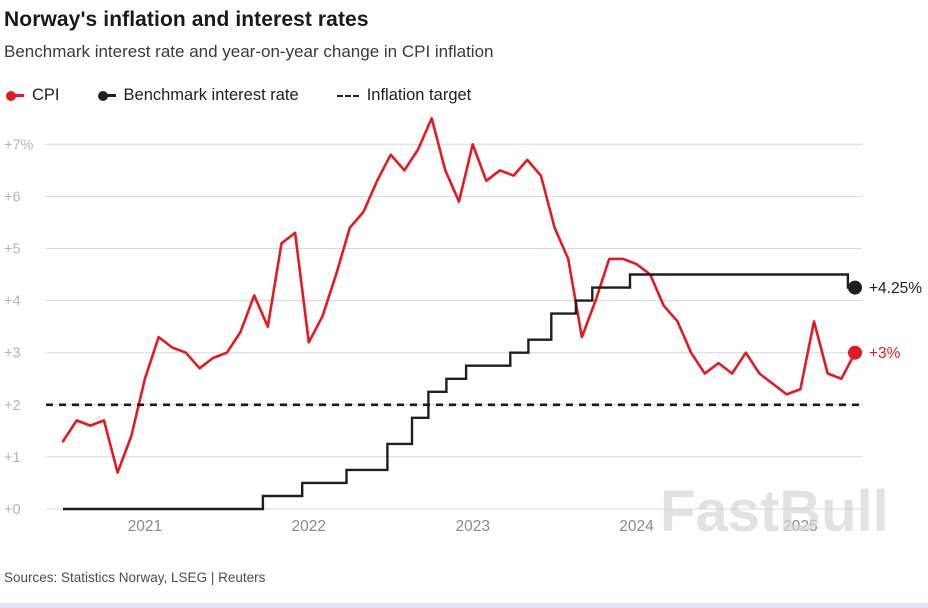 The height and width of the screenshot is (608, 928). Describe the element at coordinates (774, 511) in the screenshot. I see `watermark: FastBull` at that location.